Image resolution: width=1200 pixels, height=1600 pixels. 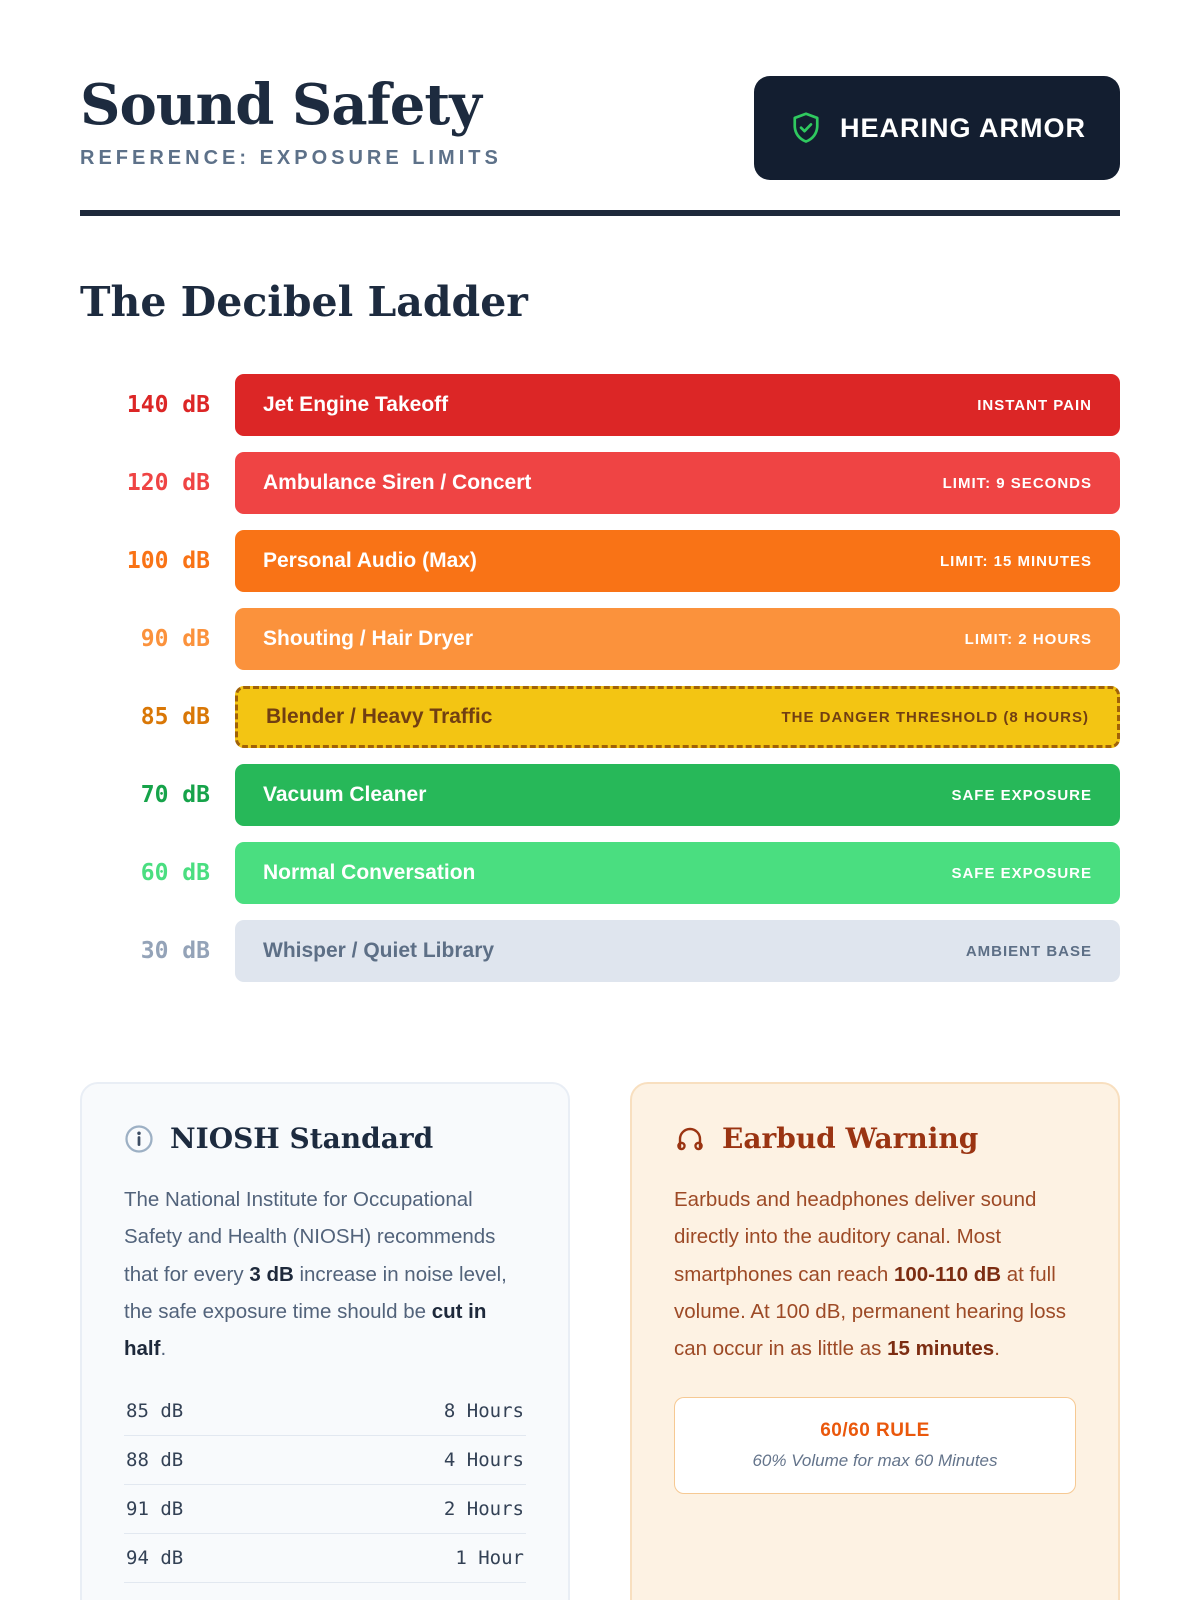 I want to click on db-level-label: 85 dB, so click(x=175, y=717).